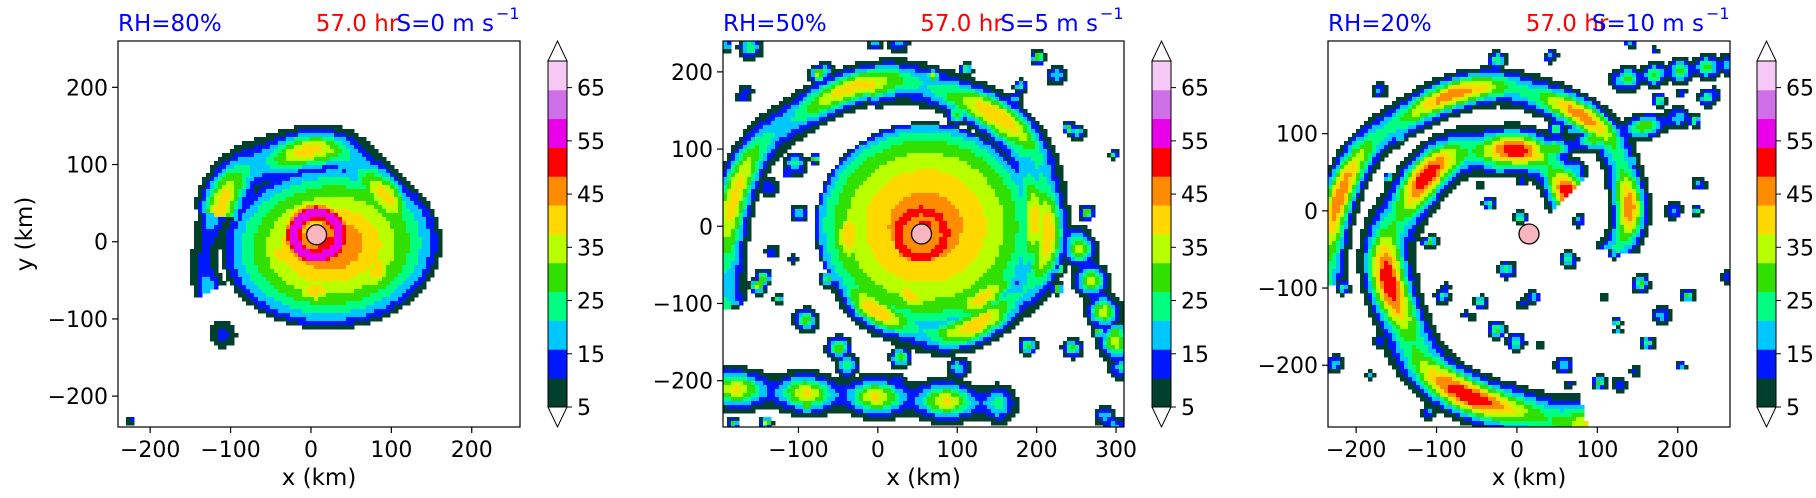 The width and height of the screenshot is (1816, 498). What do you see at coordinates (1116, 450) in the screenshot?
I see `x-tick-label: 300` at bounding box center [1116, 450].